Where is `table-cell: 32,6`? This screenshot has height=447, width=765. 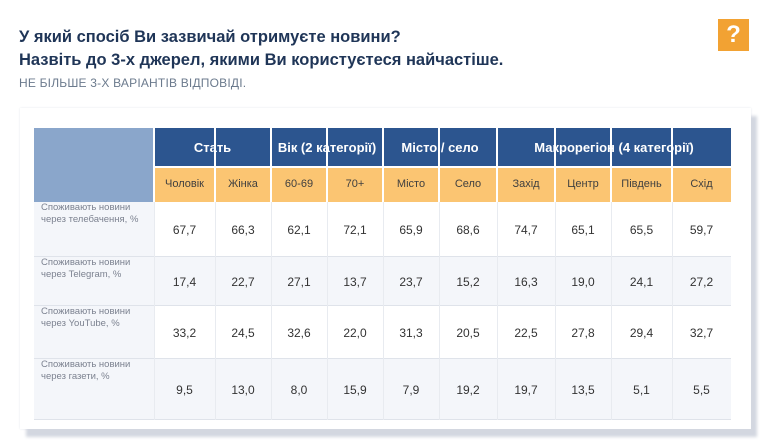
table-cell: 32,6 is located at coordinates (299, 332).